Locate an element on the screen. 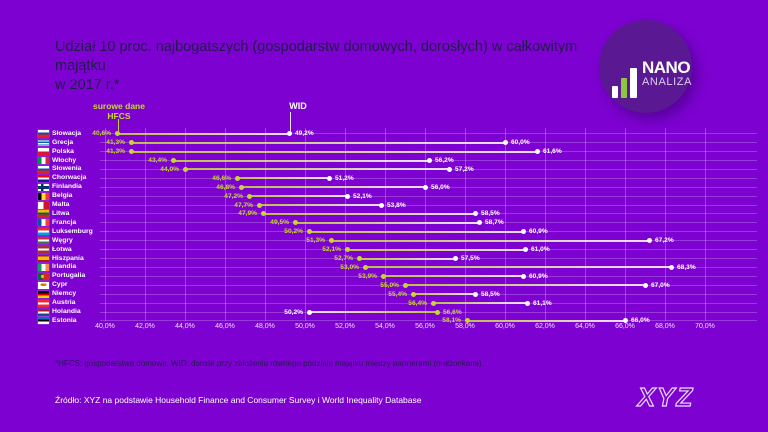 The width and height of the screenshot is (768, 432). nano-analiza-logo: NANO ANALIZA is located at coordinates (645, 66).